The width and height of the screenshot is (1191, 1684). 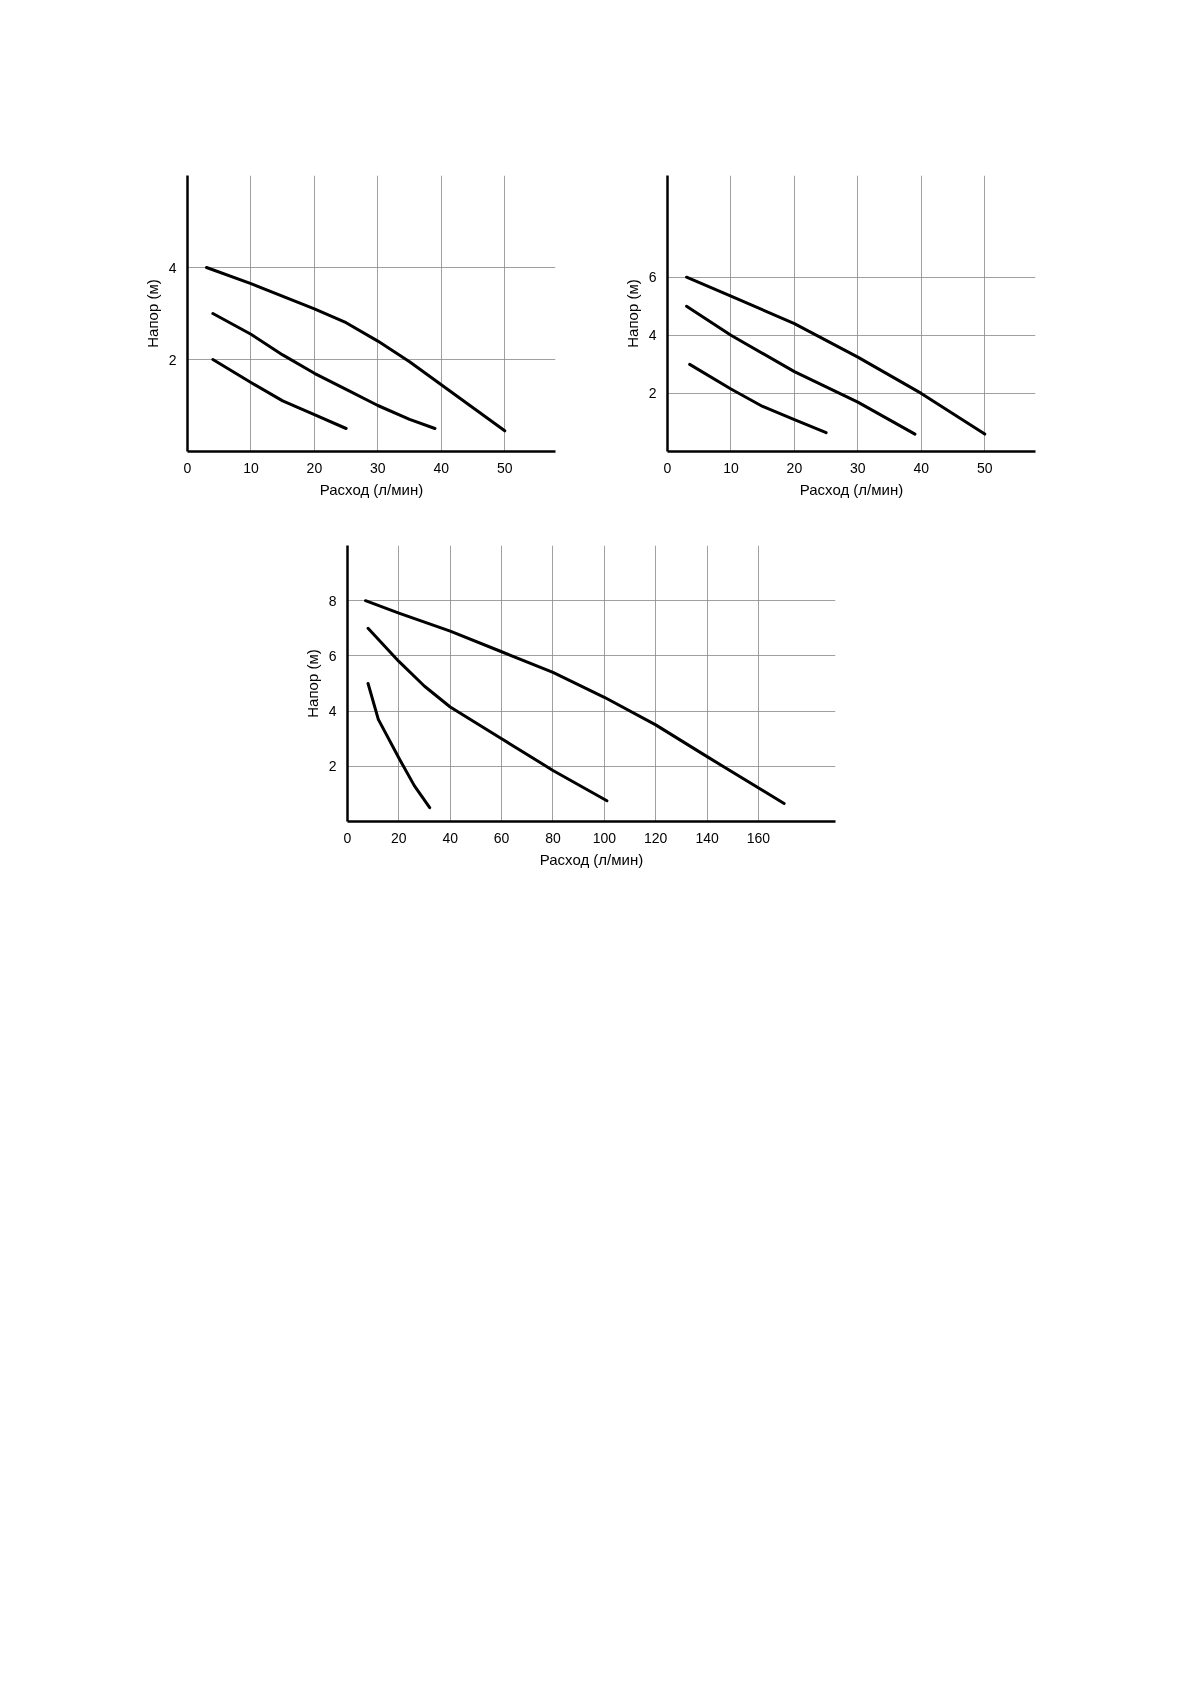 What do you see at coordinates (707, 837) in the screenshot?
I see `x-tick-label: 140` at bounding box center [707, 837].